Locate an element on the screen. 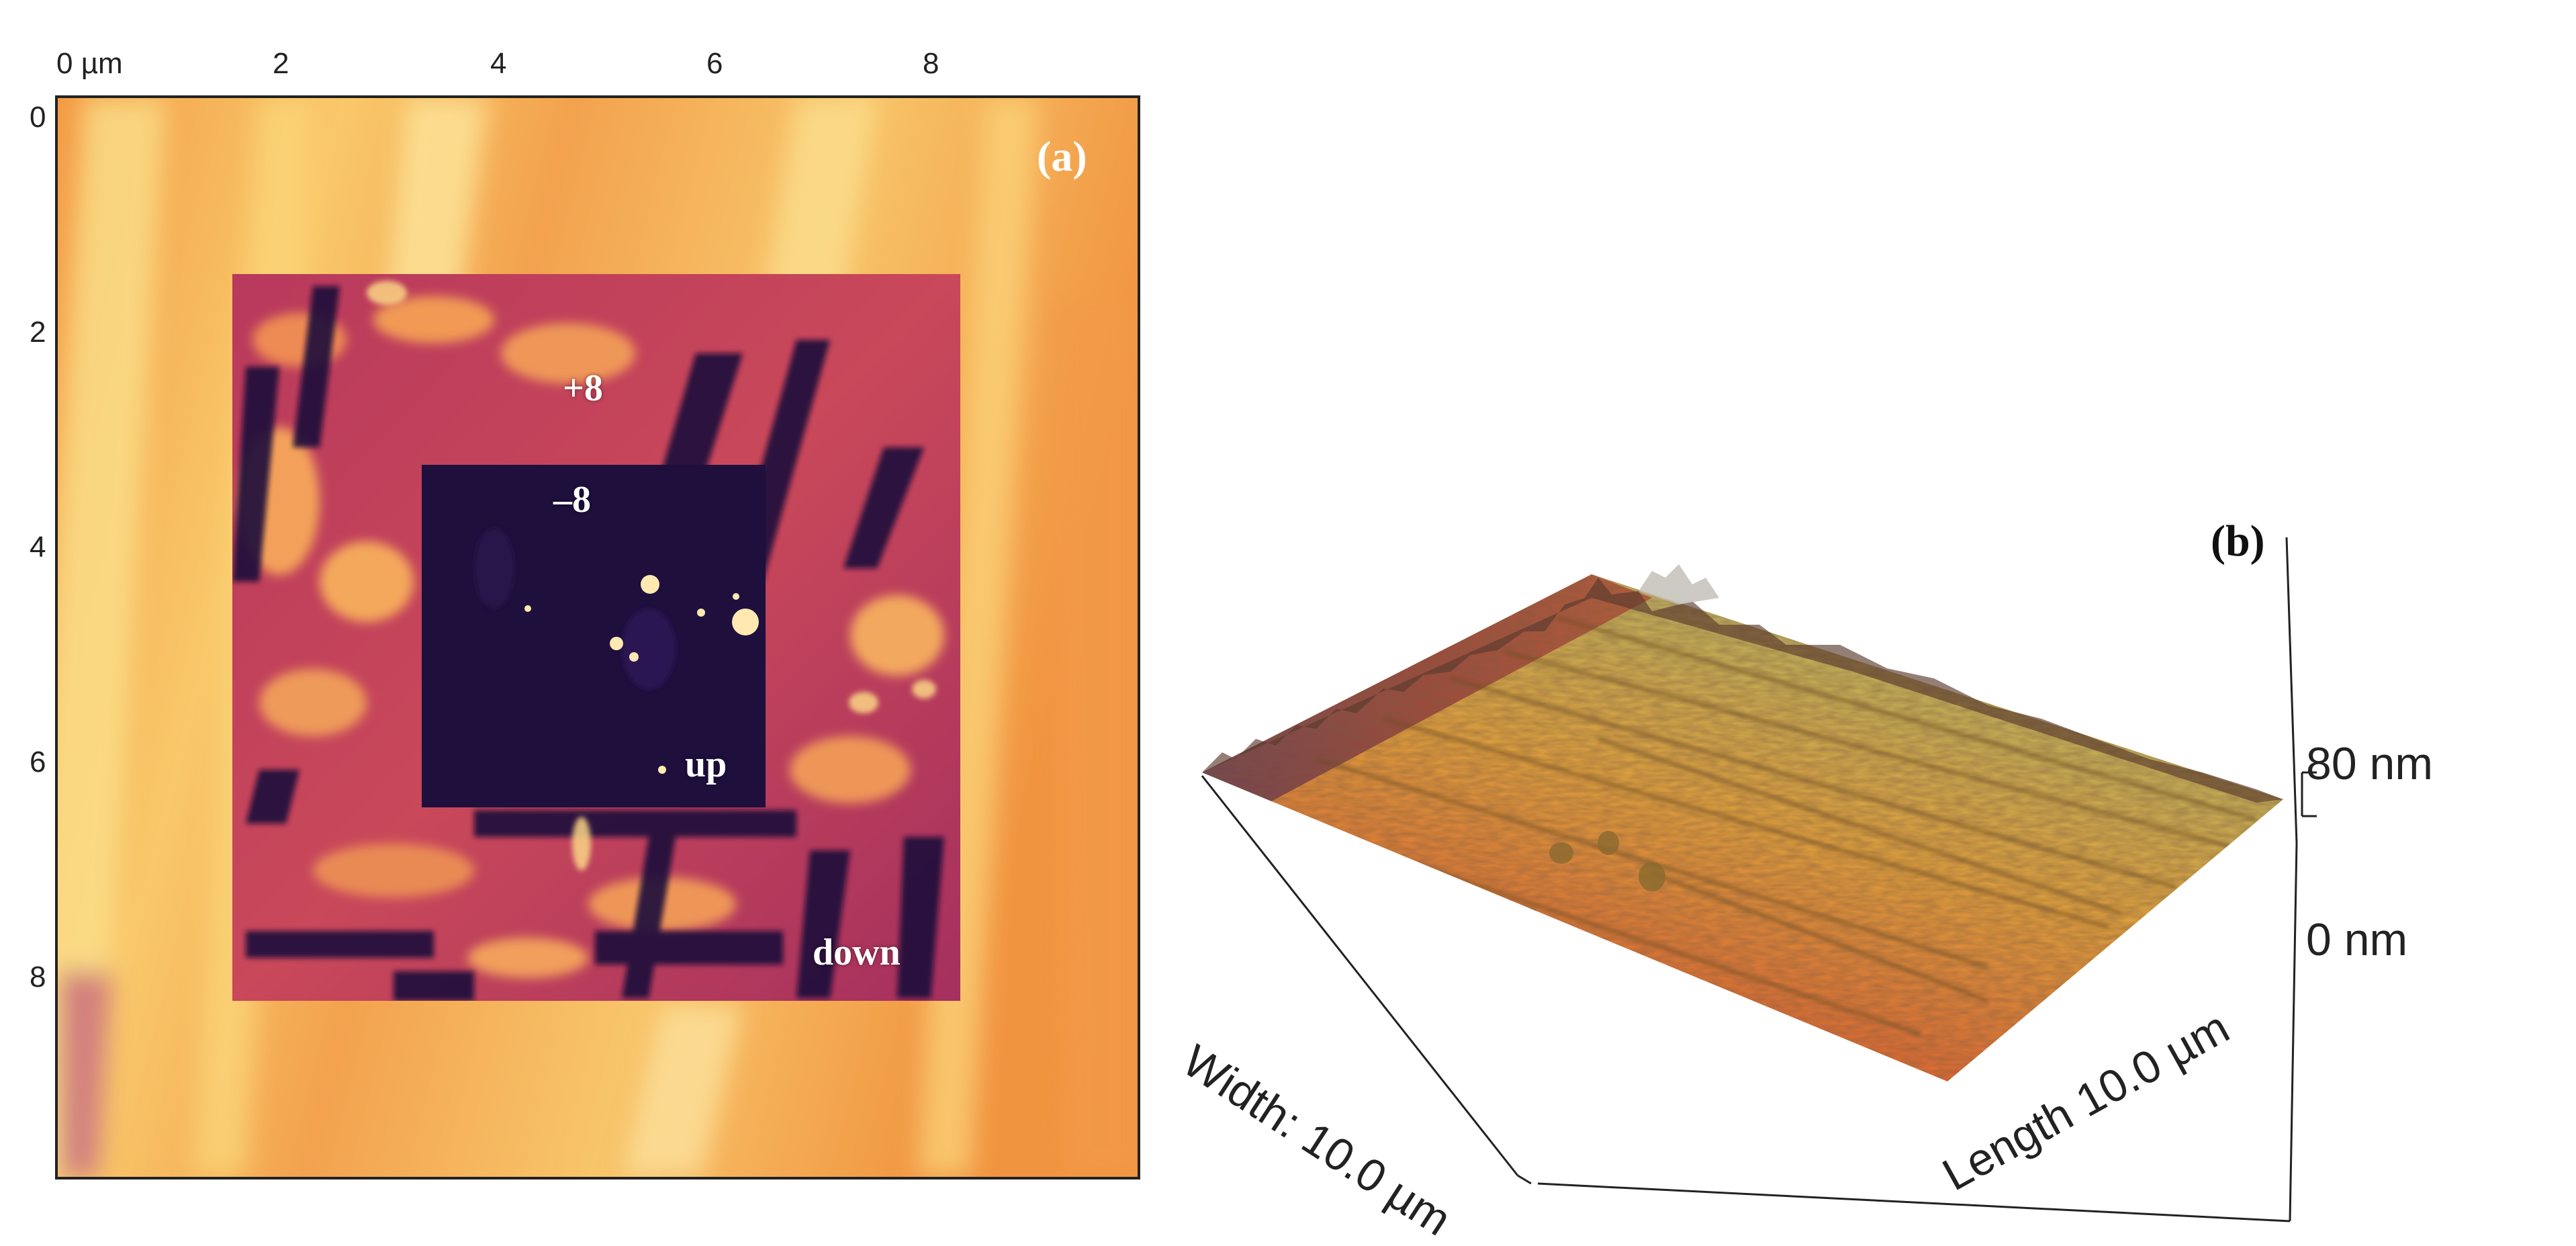  z-axis-max-label: 80 nm is located at coordinates (2369, 763).